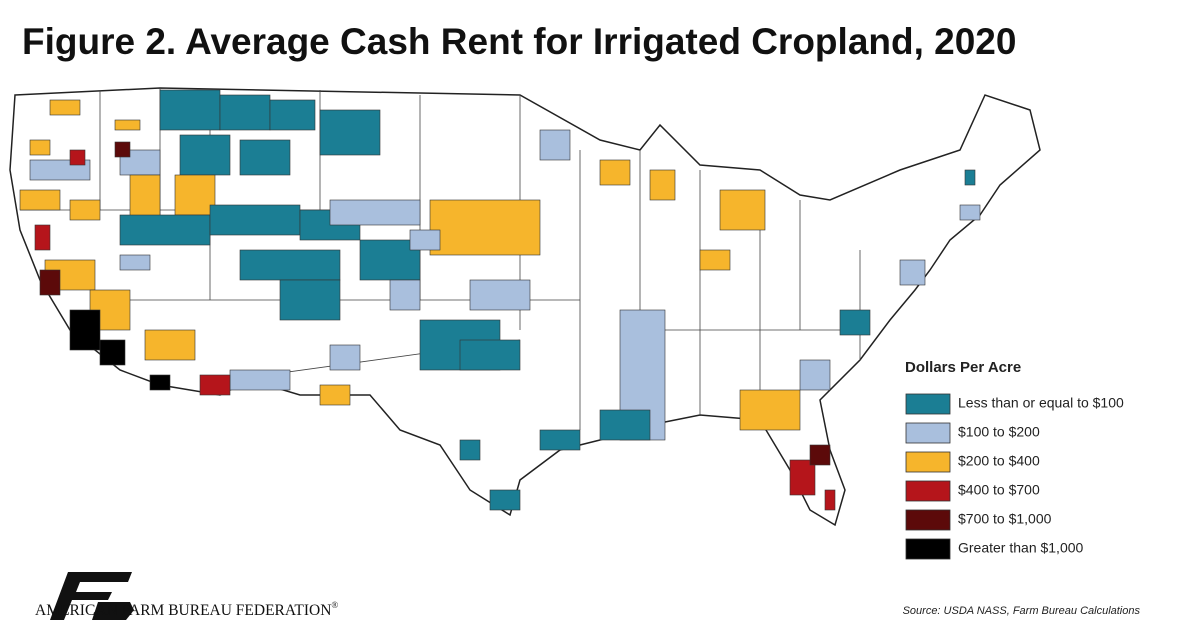  What do you see at coordinates (1005, 519) in the screenshot?
I see `legend-label: $700 to $1,000` at bounding box center [1005, 519].